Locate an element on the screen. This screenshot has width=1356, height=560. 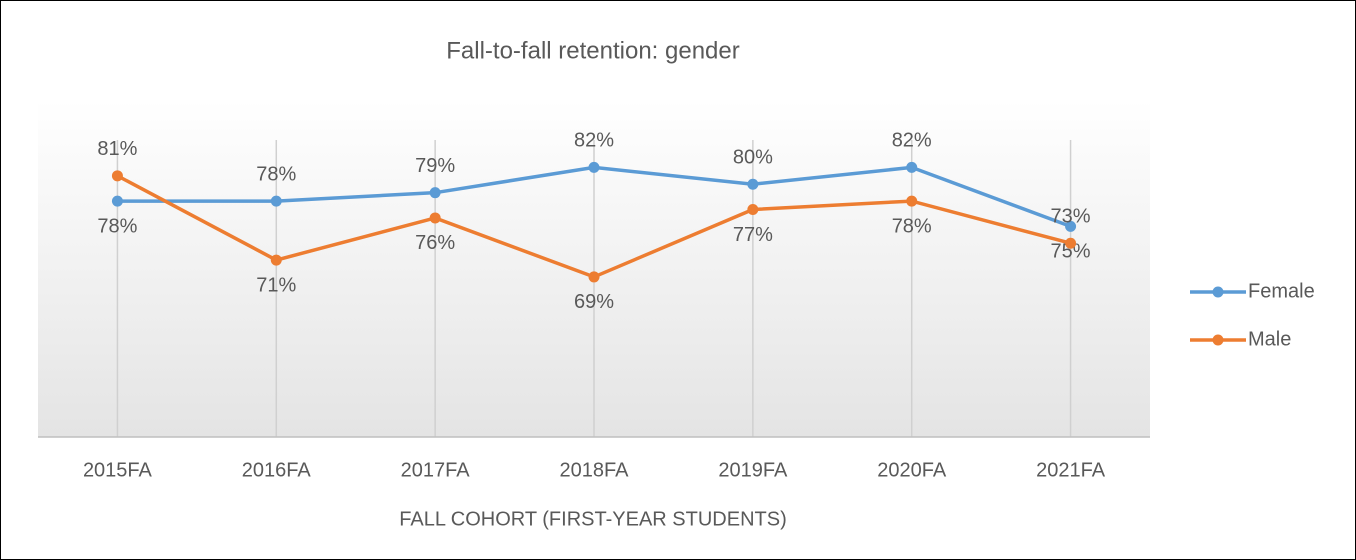
data-label: 73% is located at coordinates (1071, 217).